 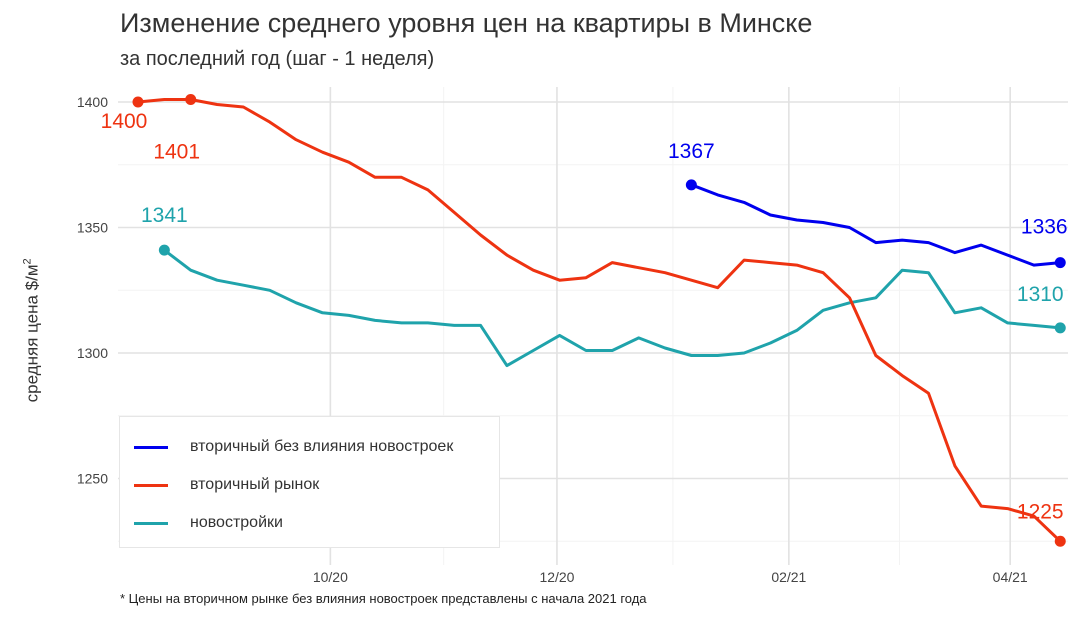 I want to click on legend-item-newbuild: новостройки, so click(x=208, y=523).